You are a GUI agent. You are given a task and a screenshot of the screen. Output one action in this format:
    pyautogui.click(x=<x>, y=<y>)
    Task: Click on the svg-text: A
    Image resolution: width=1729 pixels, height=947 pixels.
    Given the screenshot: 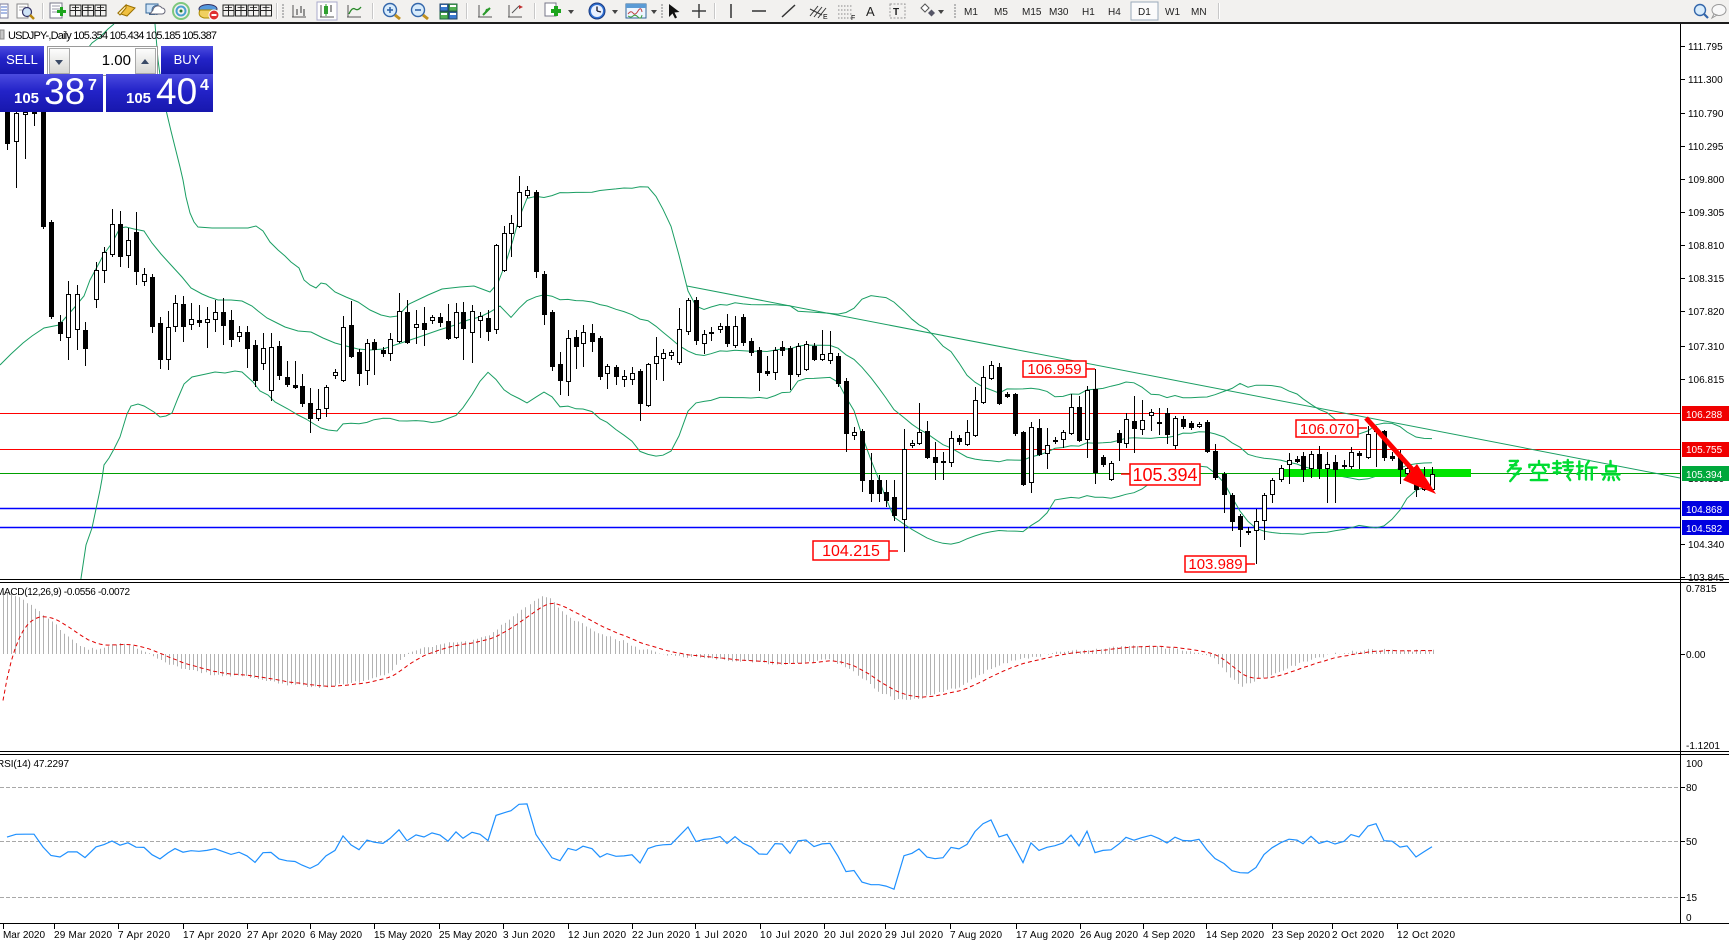 What is the action you would take?
    pyautogui.click(x=870, y=11)
    